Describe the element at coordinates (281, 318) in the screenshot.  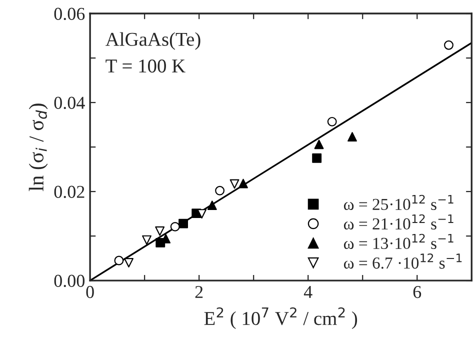
I see `text: E$^{2}$ ( 10$^{7}$ V$^{2}$ / cm$^{2}$ )` at that location.